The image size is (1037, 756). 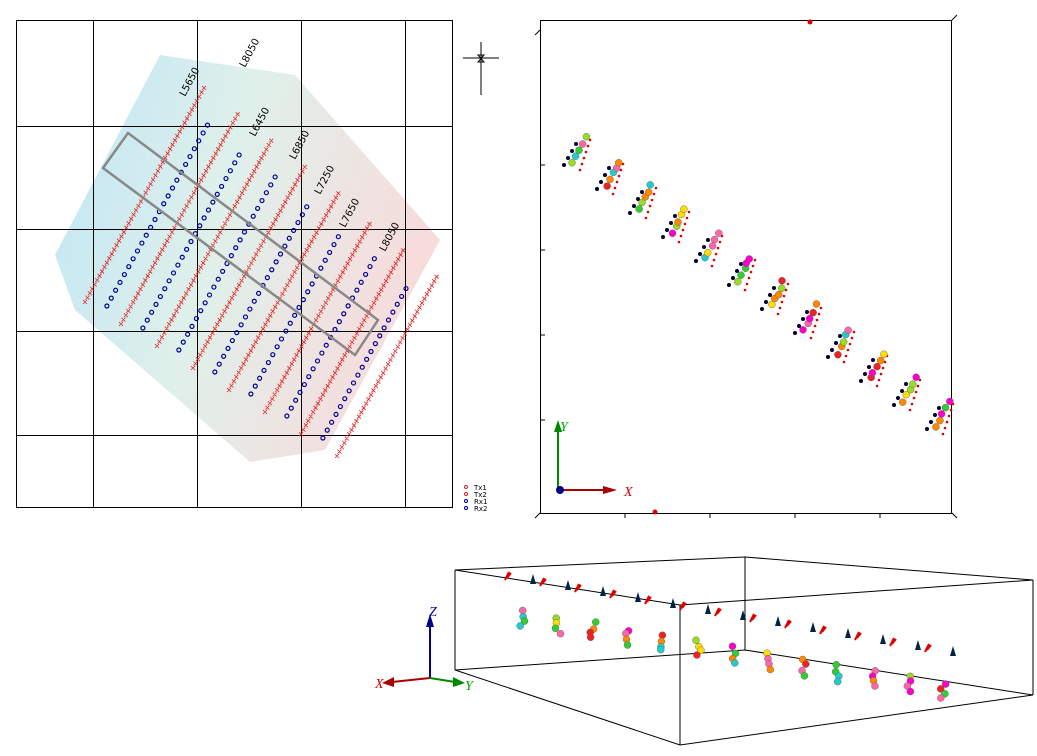 What do you see at coordinates (565, 427) in the screenshot?
I see `axis-label: Y` at bounding box center [565, 427].